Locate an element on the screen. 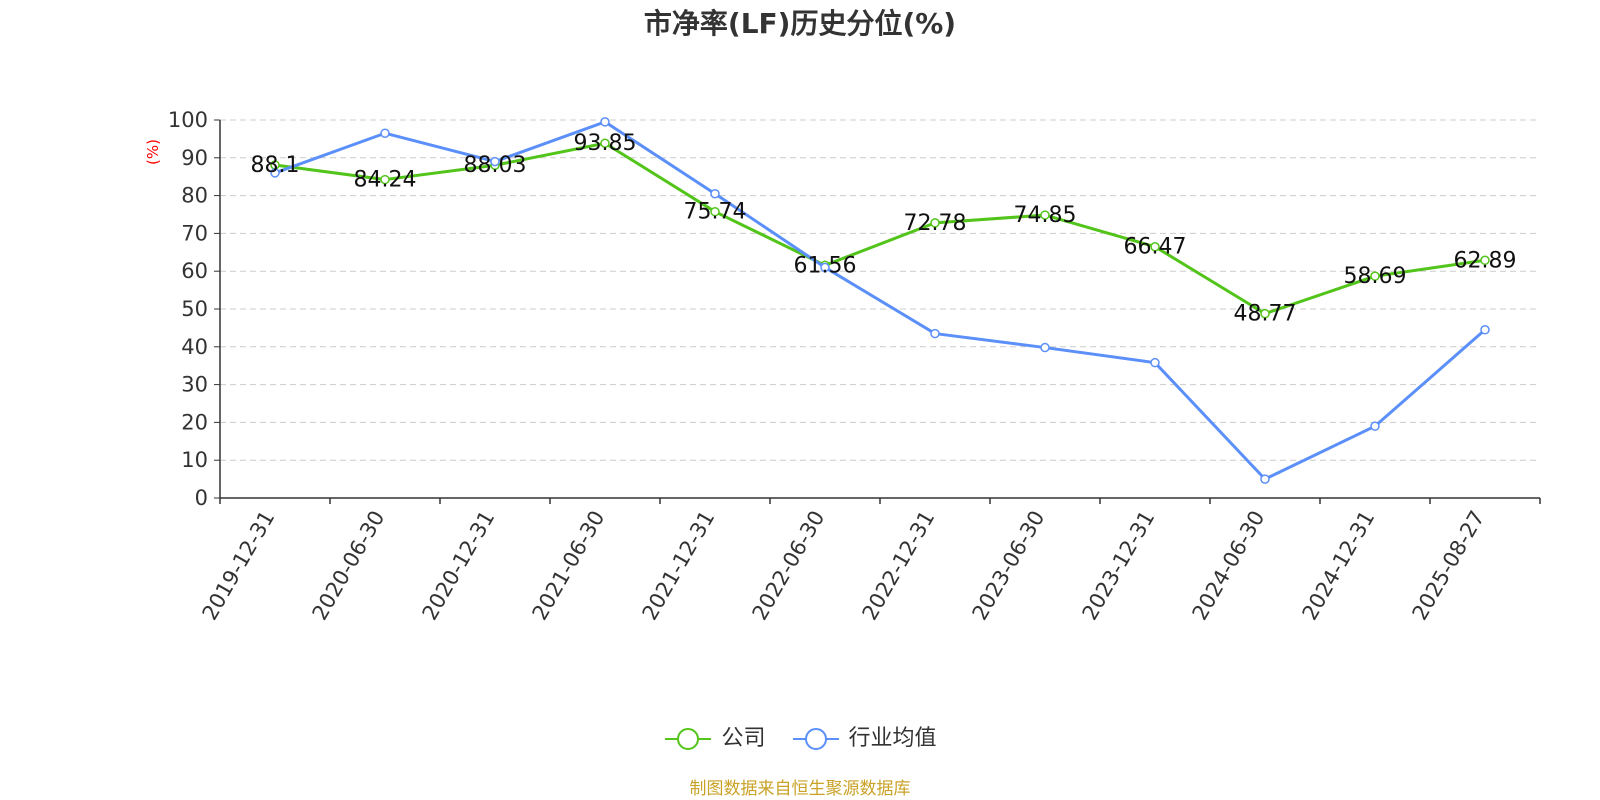 Image resolution: width=1600 pixels, height=800 pixels. x-tick-label: 2020-06-30 is located at coordinates (349, 566).